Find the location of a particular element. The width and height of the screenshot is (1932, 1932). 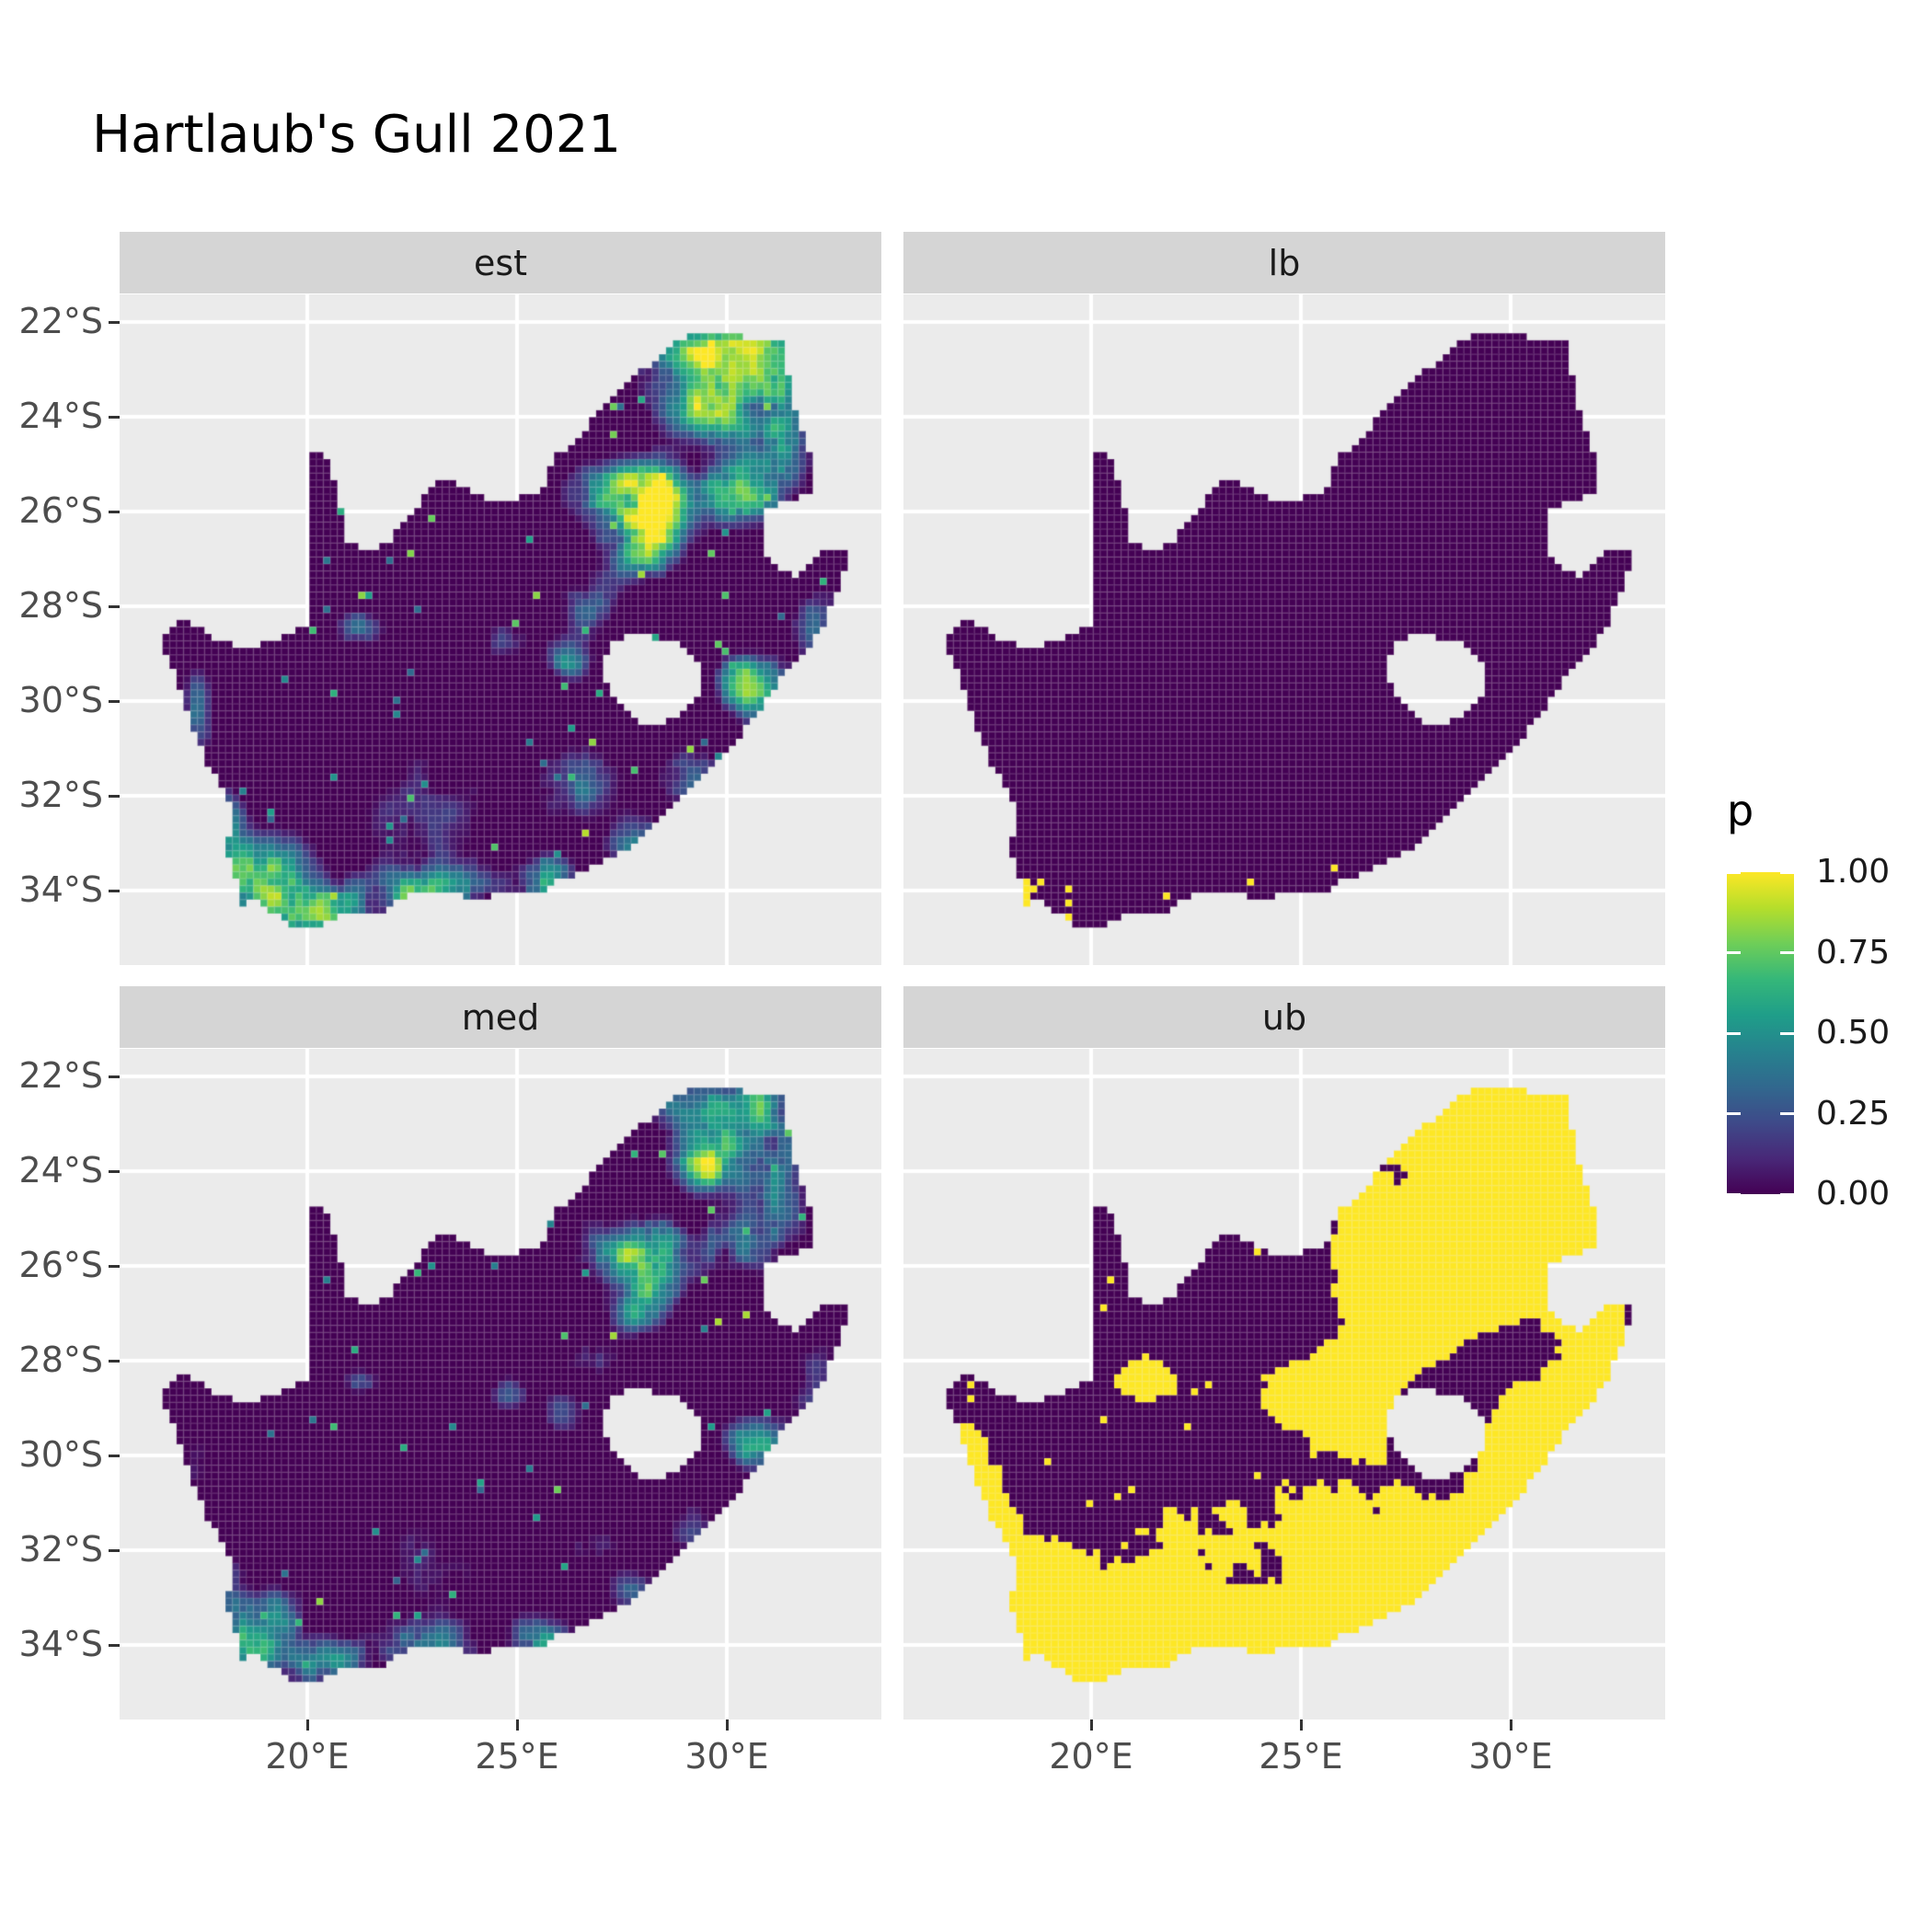

facet-strip-lb: lb is located at coordinates (1284, 262).